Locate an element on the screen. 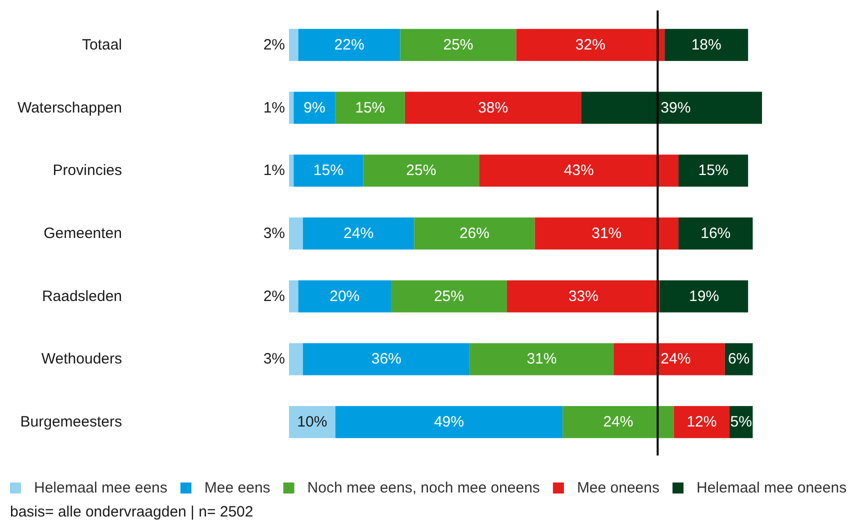  y-tick-label: Provincies is located at coordinates (87, 171).